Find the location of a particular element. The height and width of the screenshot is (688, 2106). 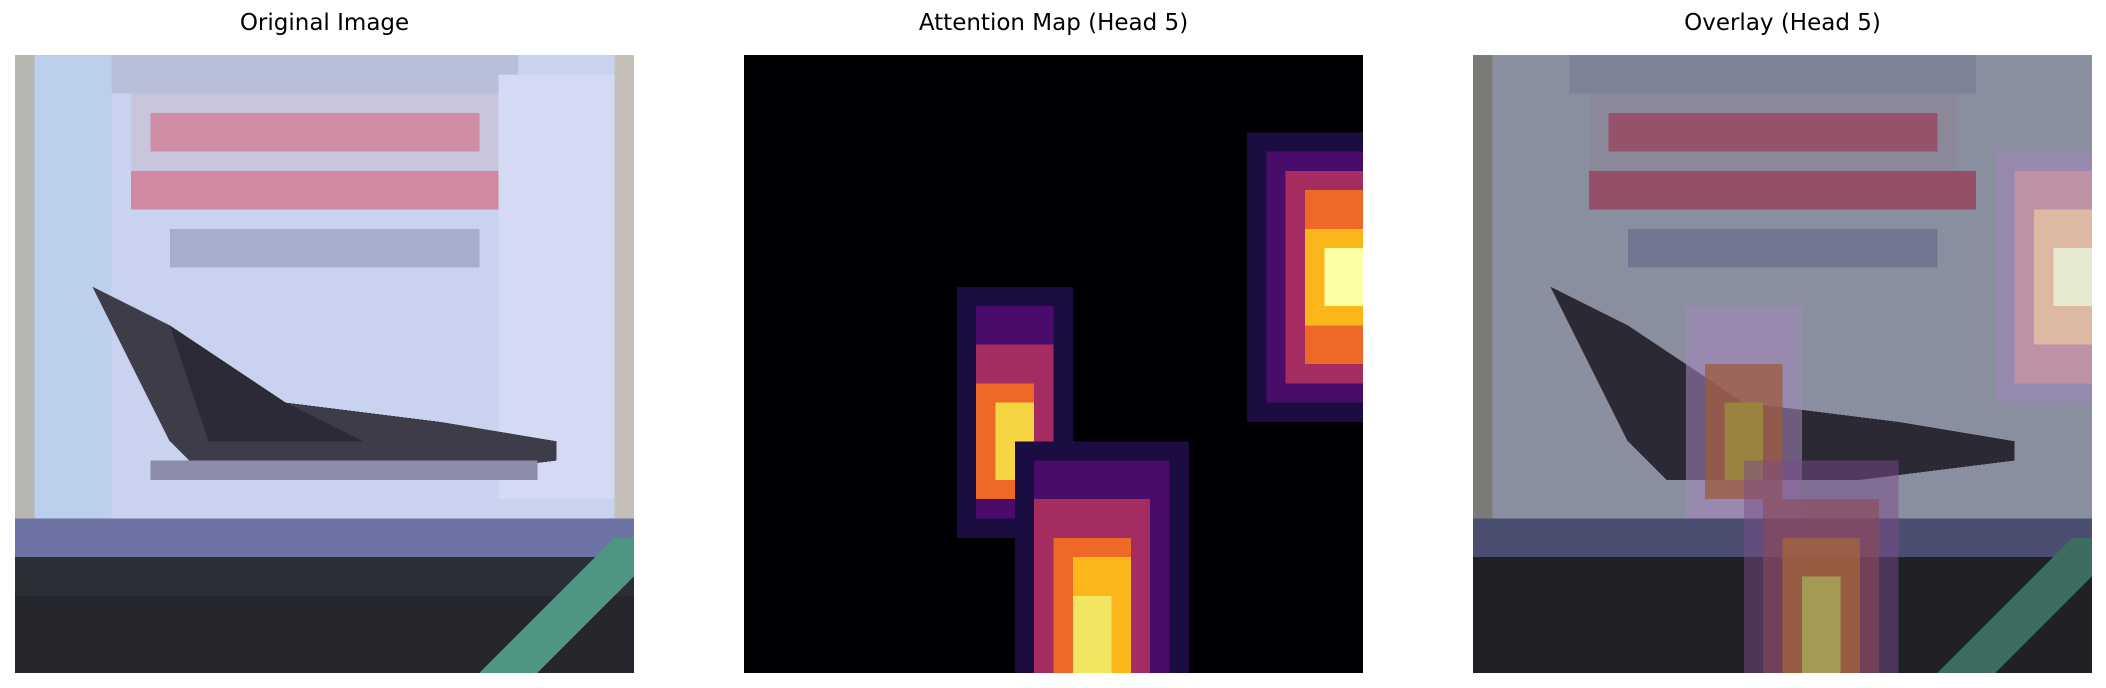

attention-map-title: Attention Map (Head 5) is located at coordinates (1053, 23).